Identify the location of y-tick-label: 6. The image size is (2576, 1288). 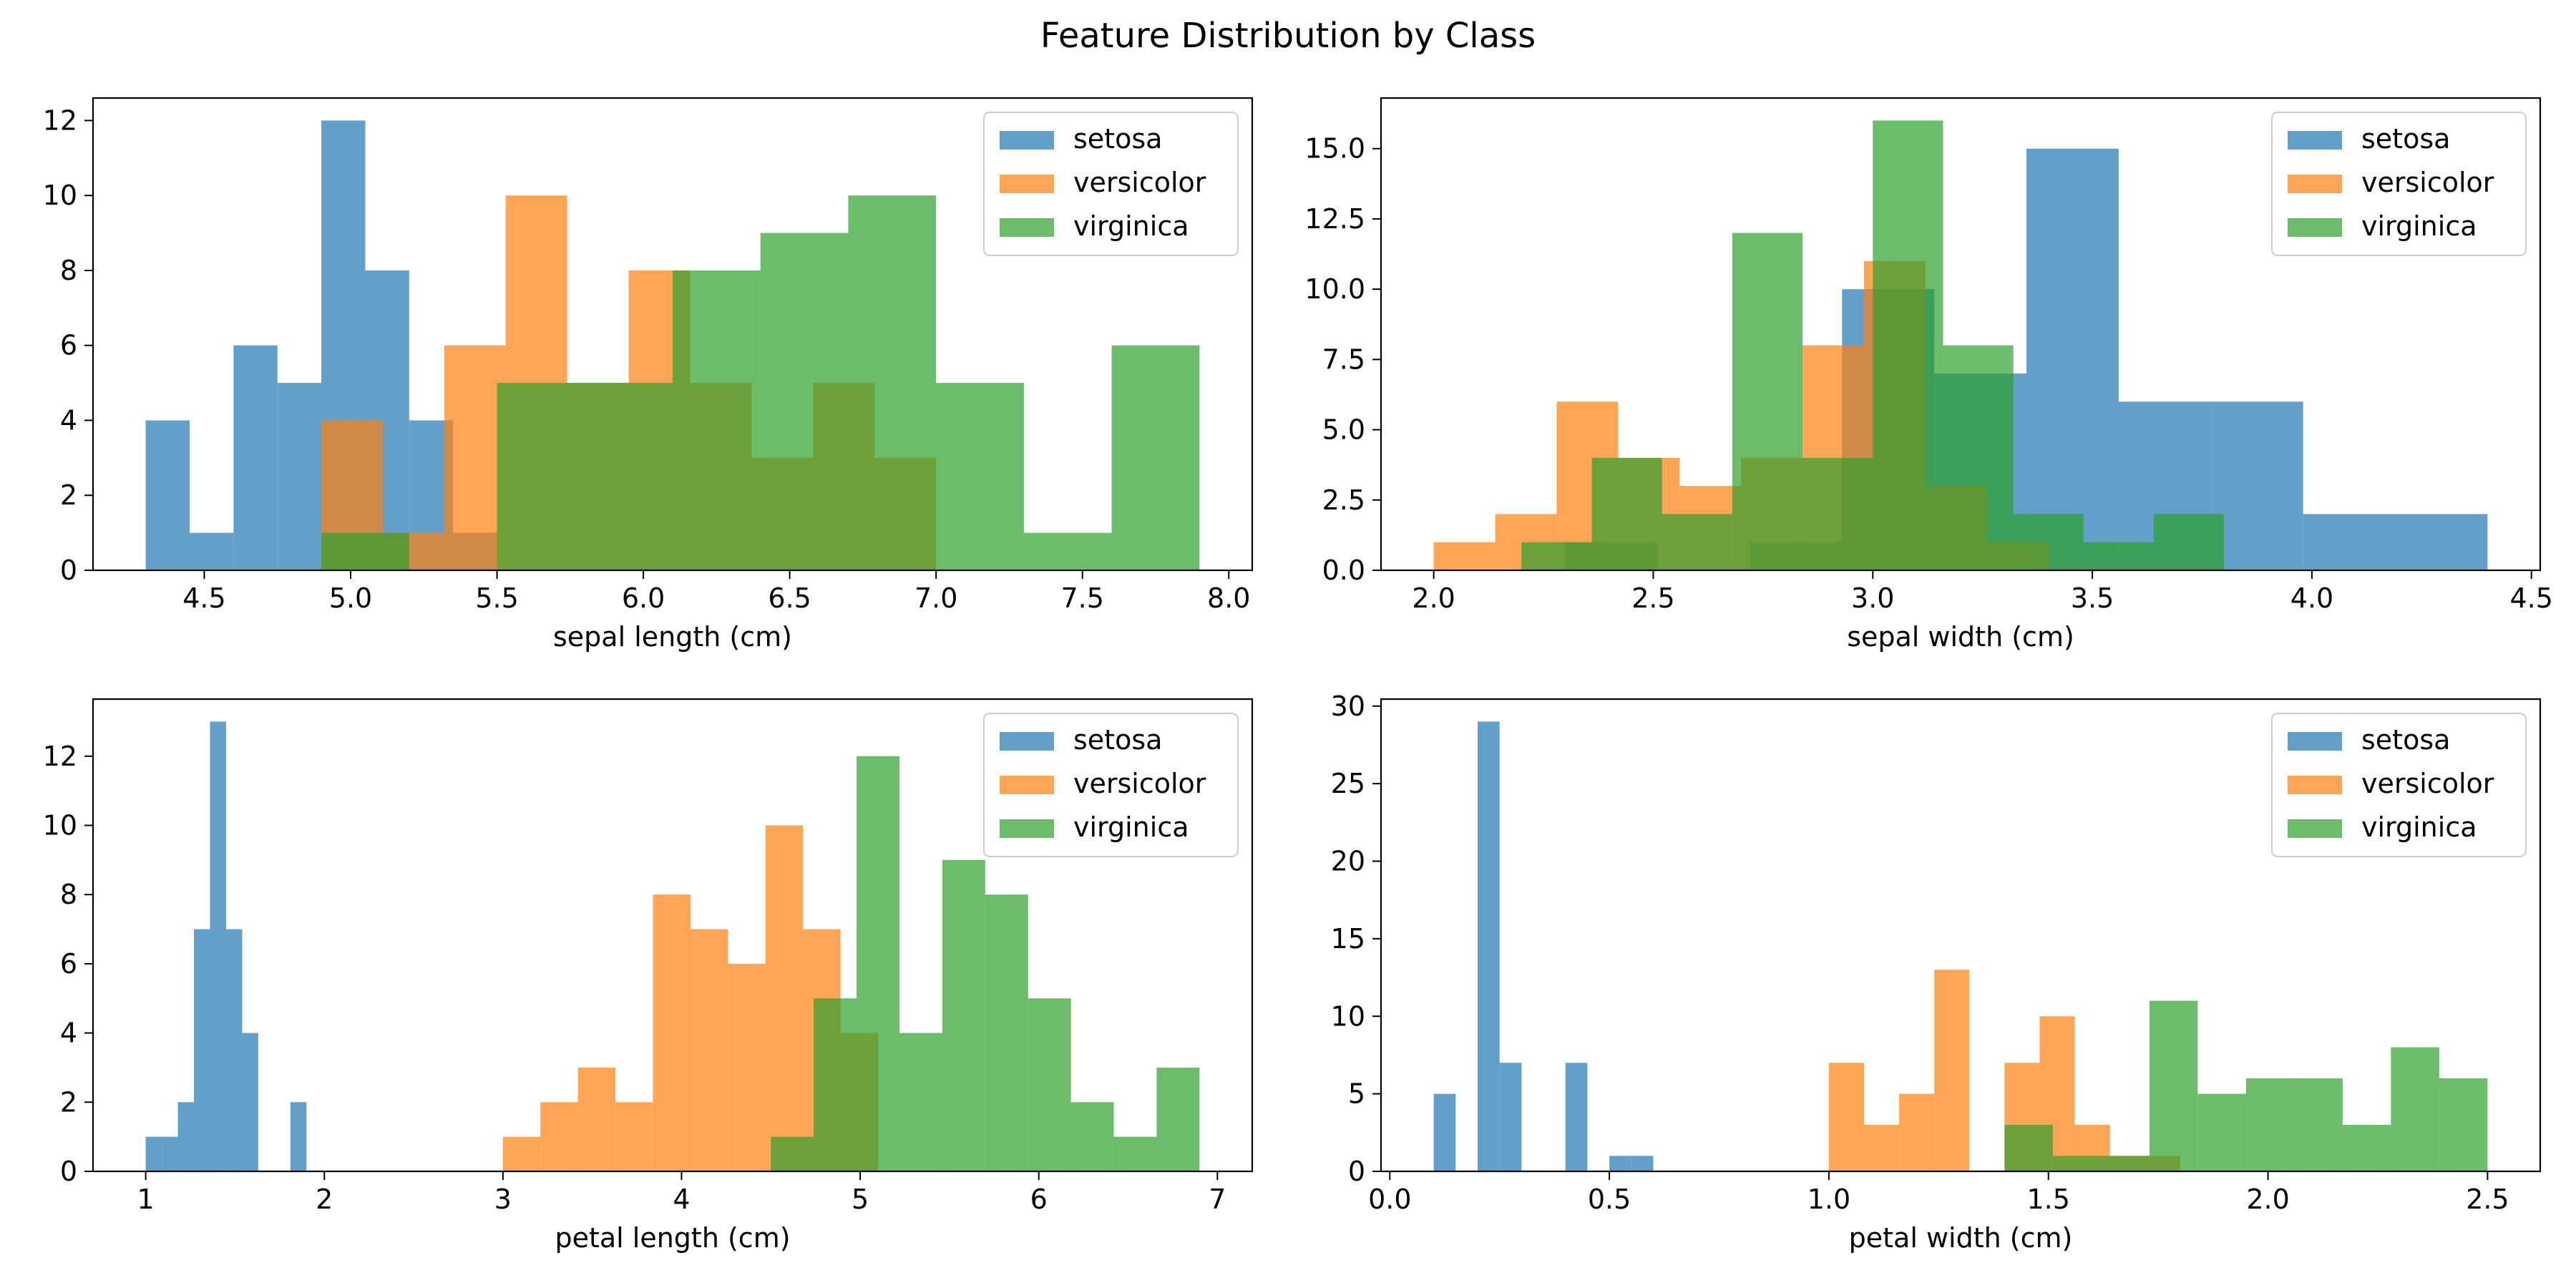
(68, 345).